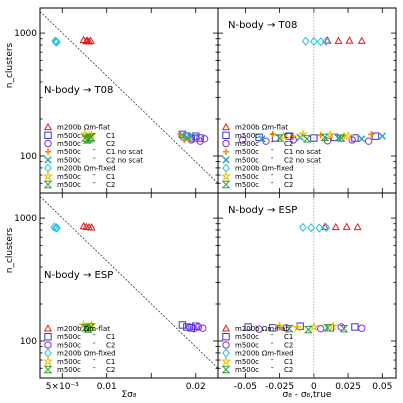  Describe the element at coordinates (124, 152) in the screenshot. I see `legend-variant: C1 no scat` at that location.